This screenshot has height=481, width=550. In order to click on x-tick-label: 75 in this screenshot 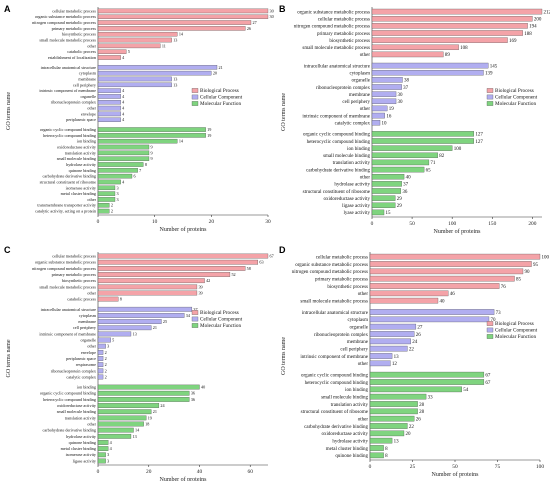, I will do `click(498, 467)`.